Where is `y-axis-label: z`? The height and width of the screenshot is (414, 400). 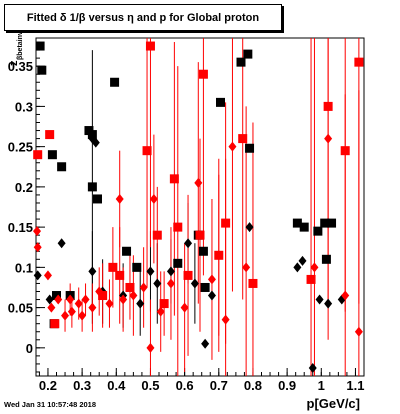 y-axis-label: z is located at coordinates (14, 63).